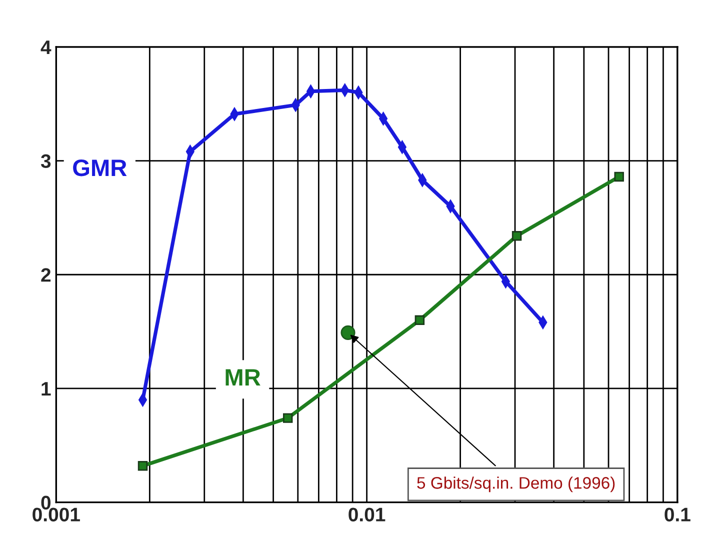 The width and height of the screenshot is (702, 552). What do you see at coordinates (367, 515) in the screenshot?
I see `x-tick-label: 0.01` at bounding box center [367, 515].